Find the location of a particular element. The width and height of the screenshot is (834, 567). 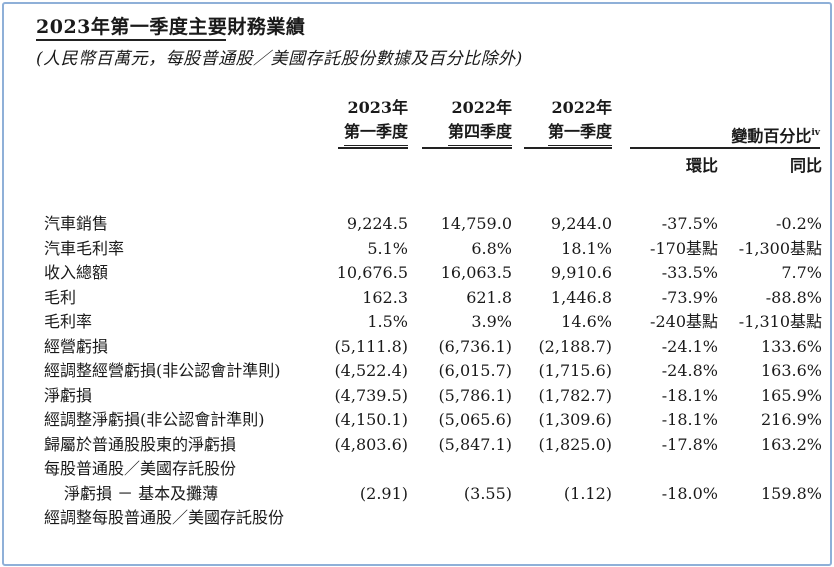

row-value-col-4: -73.9% is located at coordinates (689, 297).